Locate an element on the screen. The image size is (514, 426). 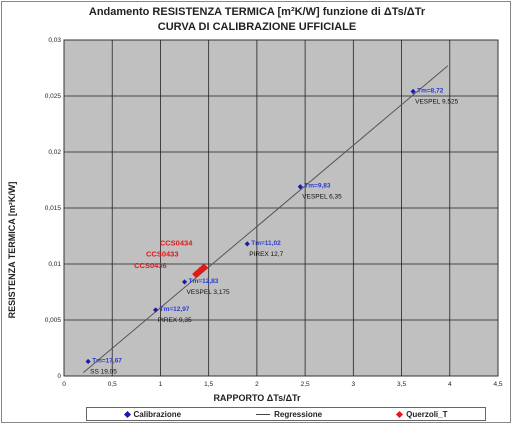
x-tick-label: 2,5 is located at coordinates (305, 384).